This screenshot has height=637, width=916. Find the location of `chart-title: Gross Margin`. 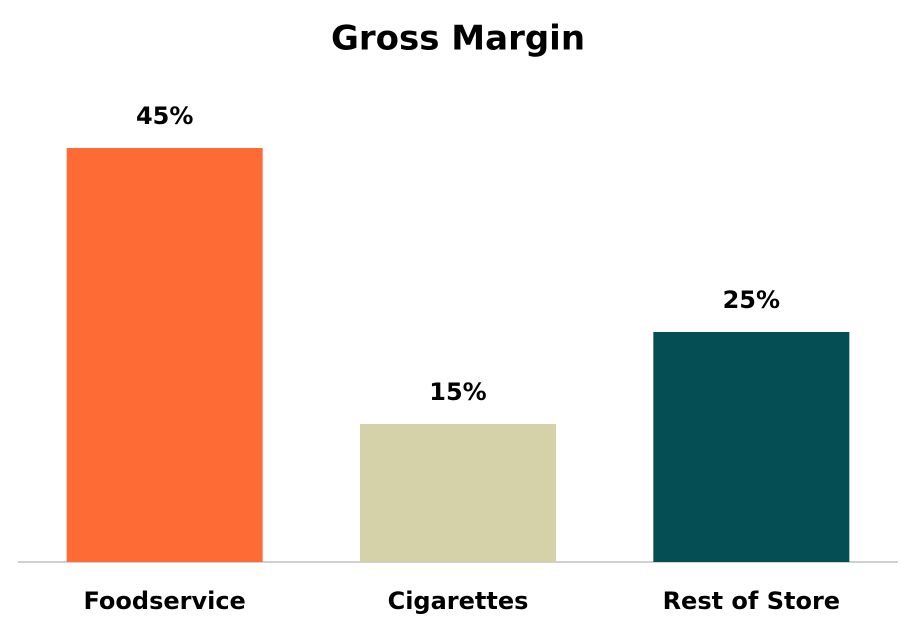

chart-title: Gross Margin is located at coordinates (458, 39).